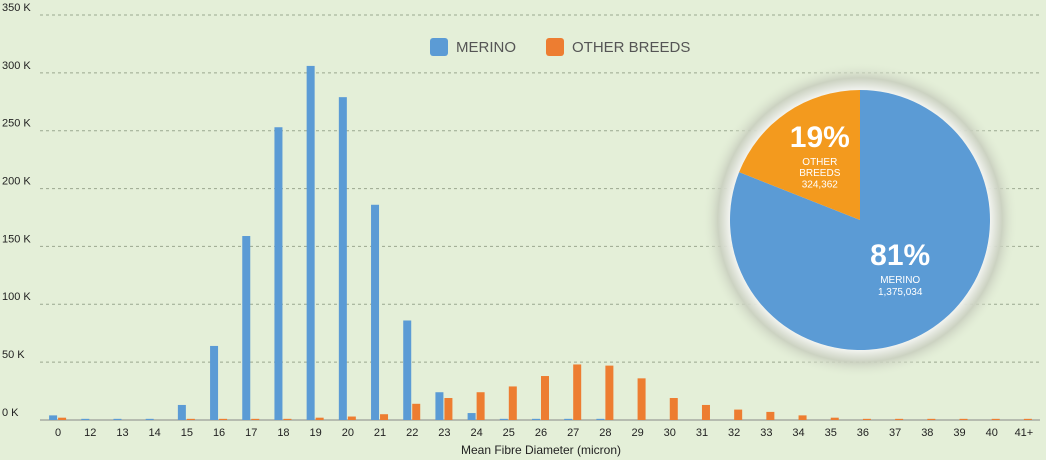 Image resolution: width=1046 pixels, height=460 pixels. Describe the element at coordinates (631, 47) in the screenshot. I see `legend-label: OTHER BREEDS` at that location.